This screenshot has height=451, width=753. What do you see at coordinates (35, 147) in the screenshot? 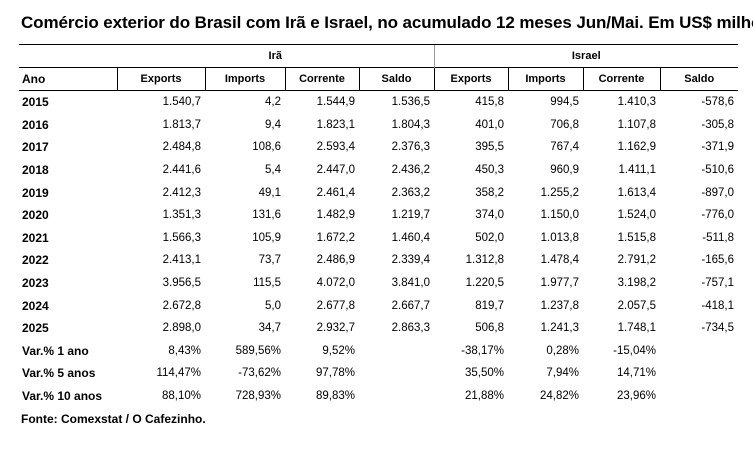
I see `row-label: 2017` at bounding box center [35, 147].